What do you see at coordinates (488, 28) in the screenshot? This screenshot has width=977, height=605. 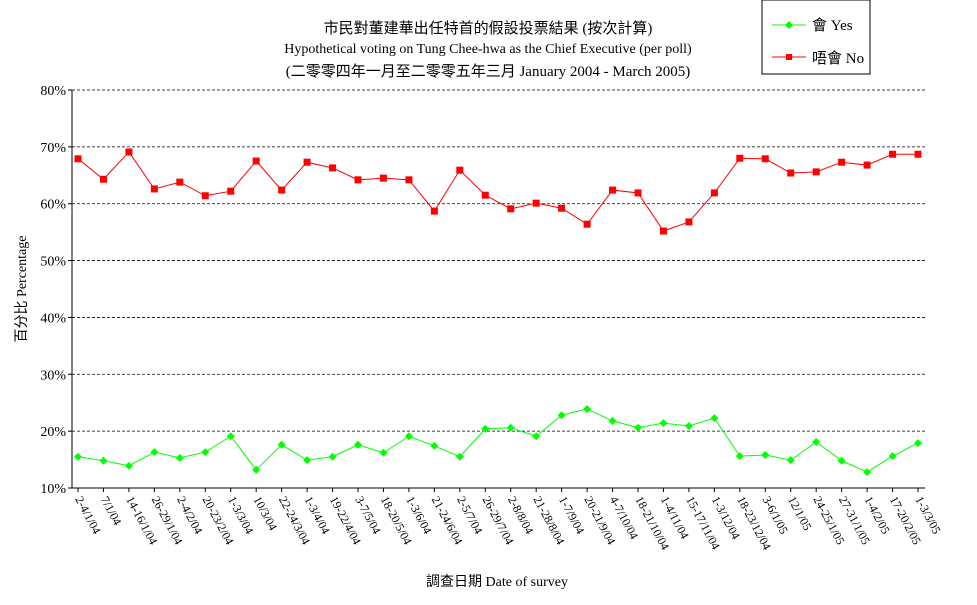 I see `chart-title: 市民對董建華出任特首的假設投票結果 (按次計算)` at bounding box center [488, 28].